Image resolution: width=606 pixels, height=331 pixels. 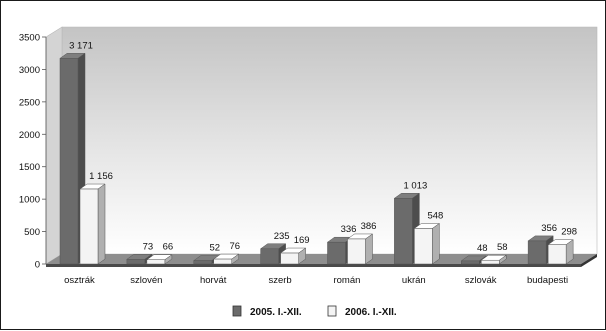 I want to click on x-tick-label: román, so click(x=346, y=280).